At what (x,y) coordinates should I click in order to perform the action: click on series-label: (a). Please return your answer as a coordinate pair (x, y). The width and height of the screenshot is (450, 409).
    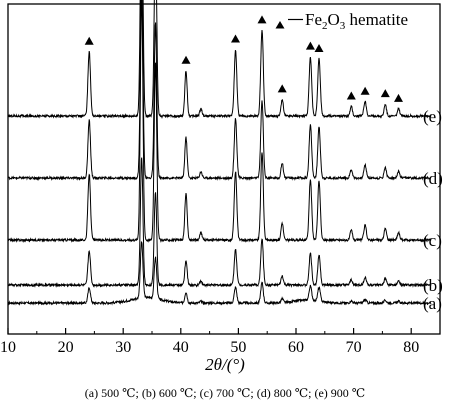
    Looking at the image, I should click on (432, 303).